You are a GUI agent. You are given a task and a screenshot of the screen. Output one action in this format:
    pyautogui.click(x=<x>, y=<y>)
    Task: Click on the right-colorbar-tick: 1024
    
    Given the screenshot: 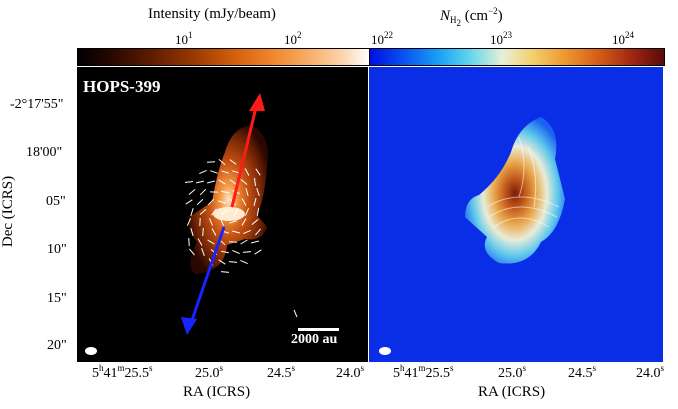 What is the action you would take?
    pyautogui.click(x=623, y=38)
    